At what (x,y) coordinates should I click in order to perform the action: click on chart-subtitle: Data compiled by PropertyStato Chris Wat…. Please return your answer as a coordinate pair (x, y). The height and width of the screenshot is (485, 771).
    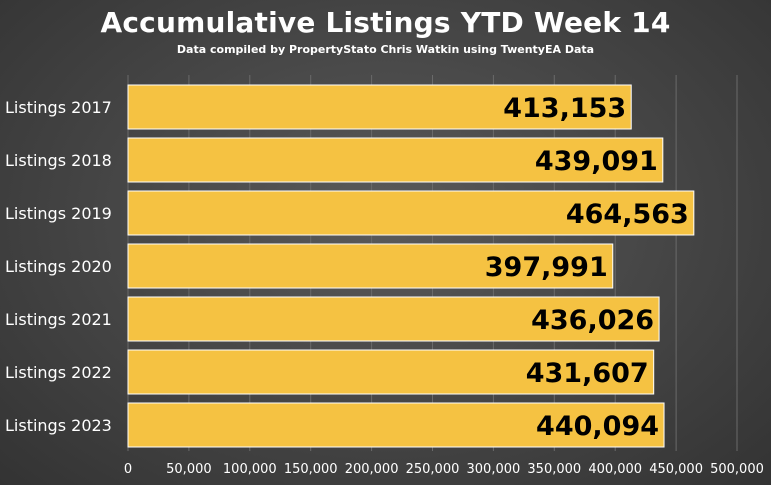
    Looking at the image, I should click on (385, 49).